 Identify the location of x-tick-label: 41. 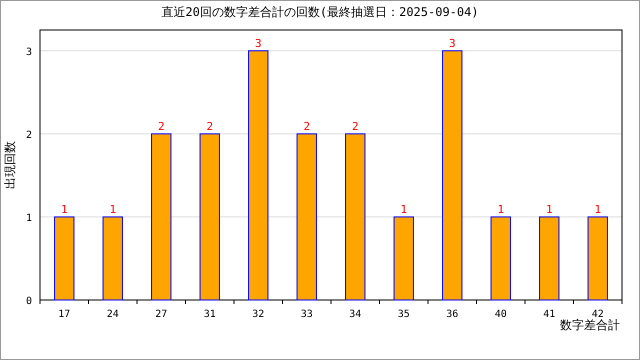
(549, 314).